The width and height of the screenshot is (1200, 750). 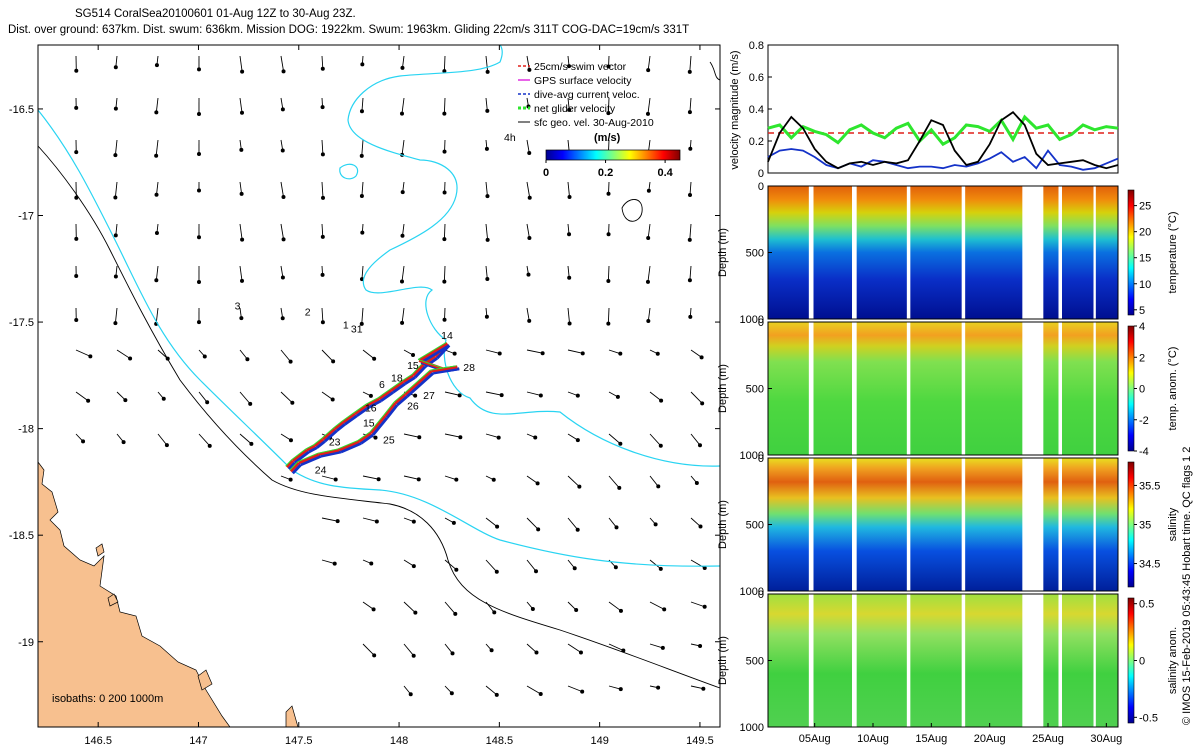 What do you see at coordinates (943, 252) in the screenshot?
I see `section-heatmap-fill` at bounding box center [943, 252].